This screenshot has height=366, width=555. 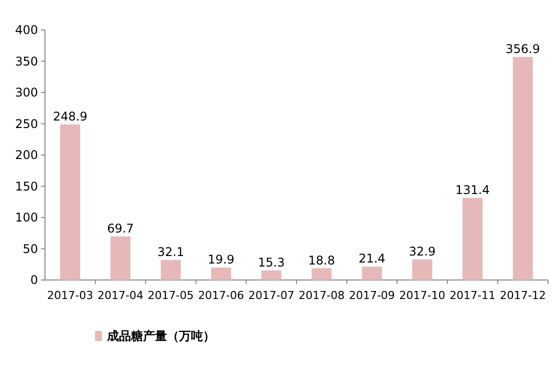 I want to click on x-tick-label: 2017-03, so click(x=70, y=295).